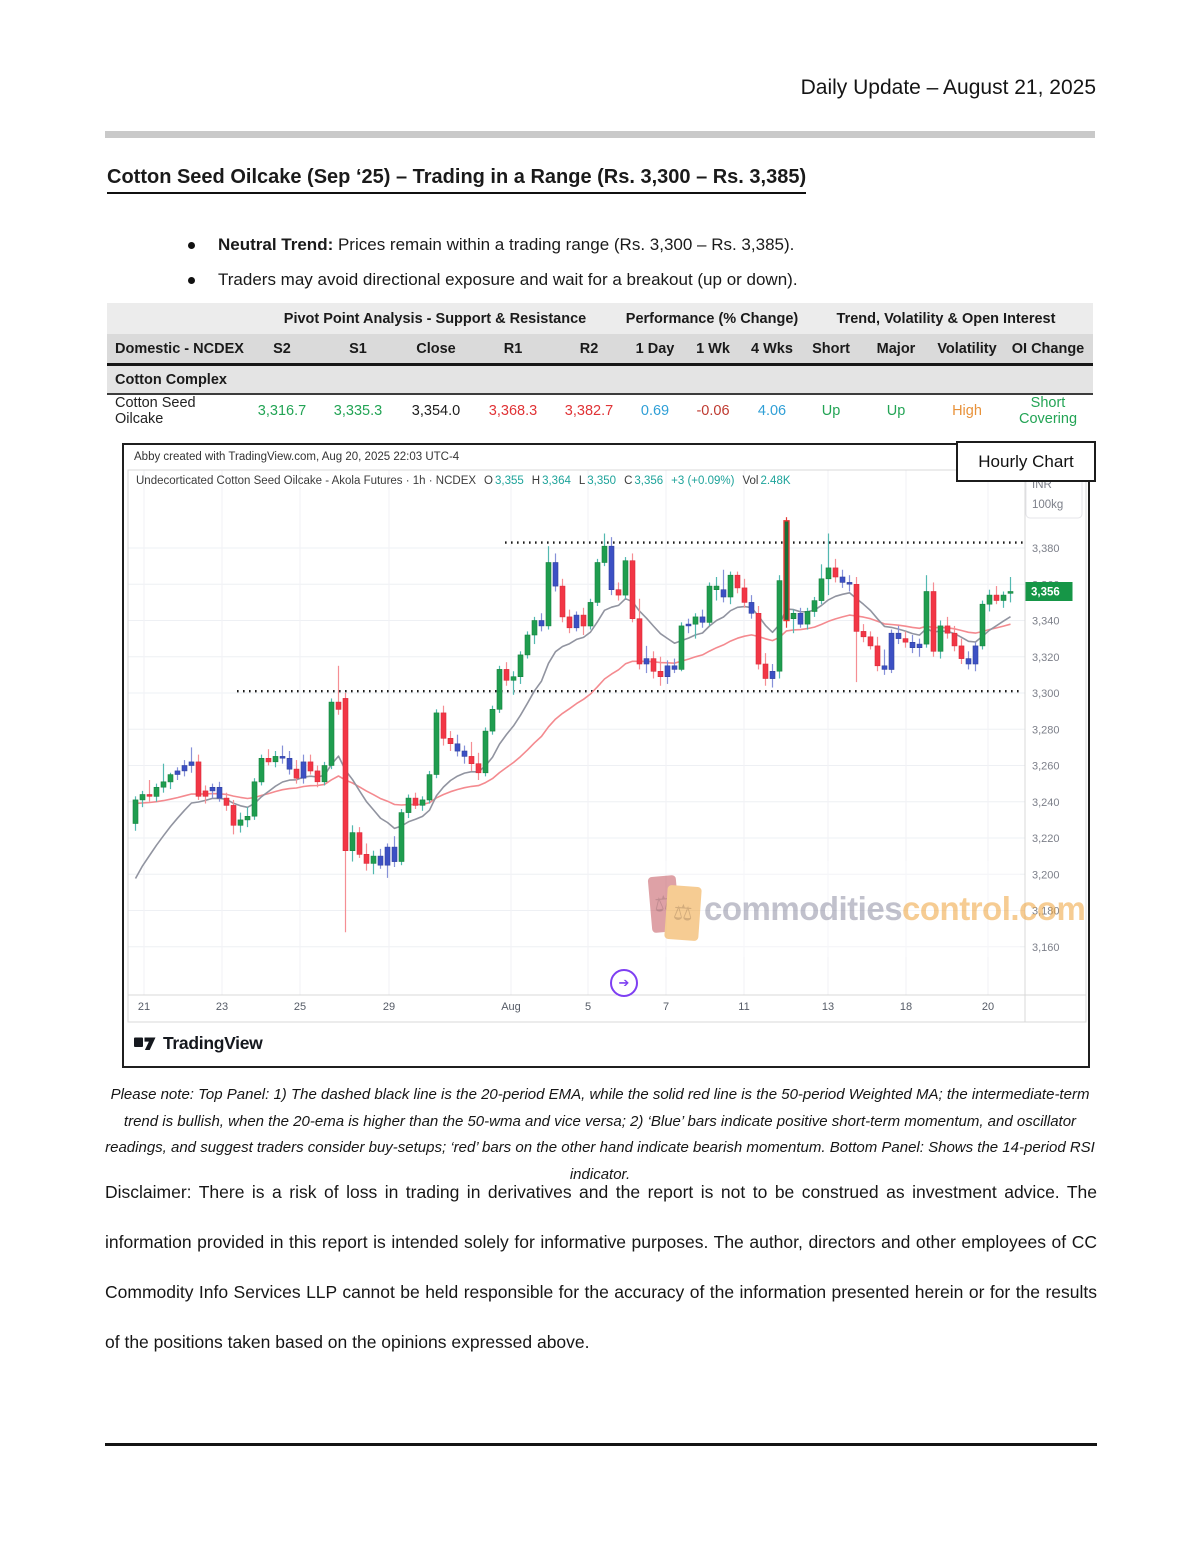 The width and height of the screenshot is (1200, 1553). Describe the element at coordinates (300, 1007) in the screenshot. I see `chart-label: 25` at that location.